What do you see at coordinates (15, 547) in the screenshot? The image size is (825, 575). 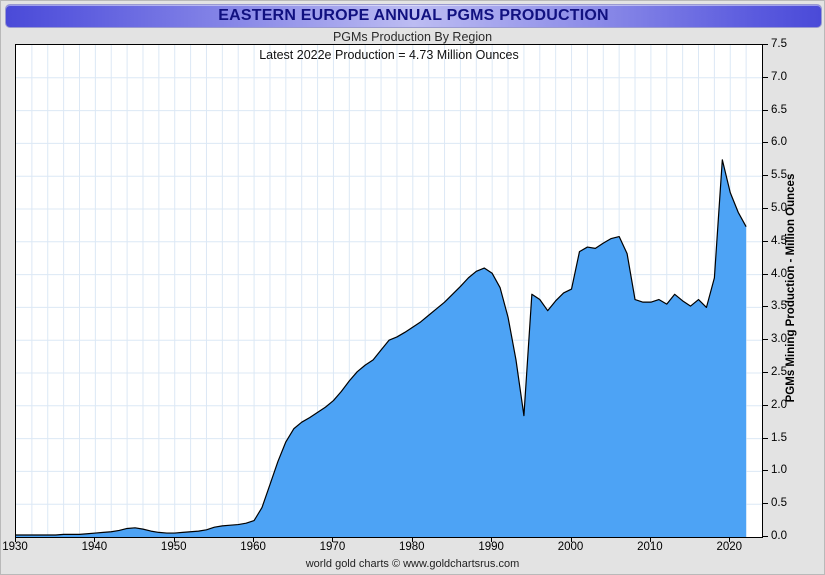 I see `x-tick-label: 1930` at bounding box center [15, 547].